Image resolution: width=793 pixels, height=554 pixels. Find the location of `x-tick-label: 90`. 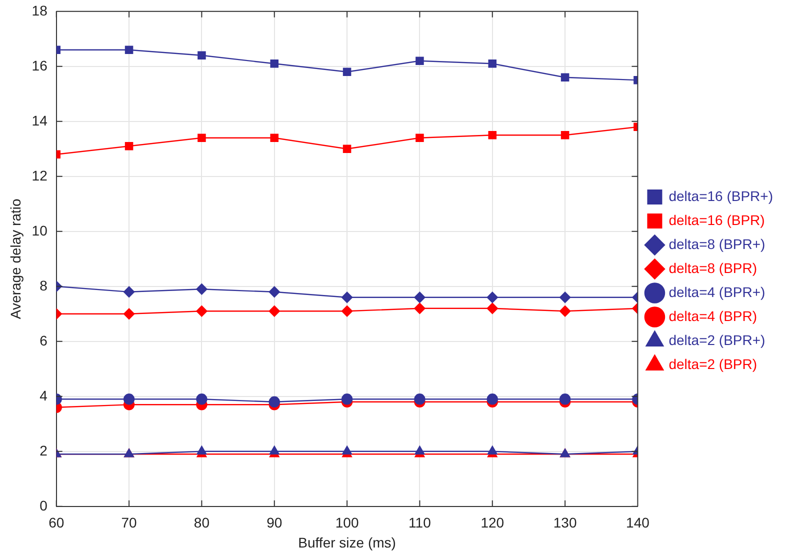

x-tick-label: 90 is located at coordinates (274, 522).